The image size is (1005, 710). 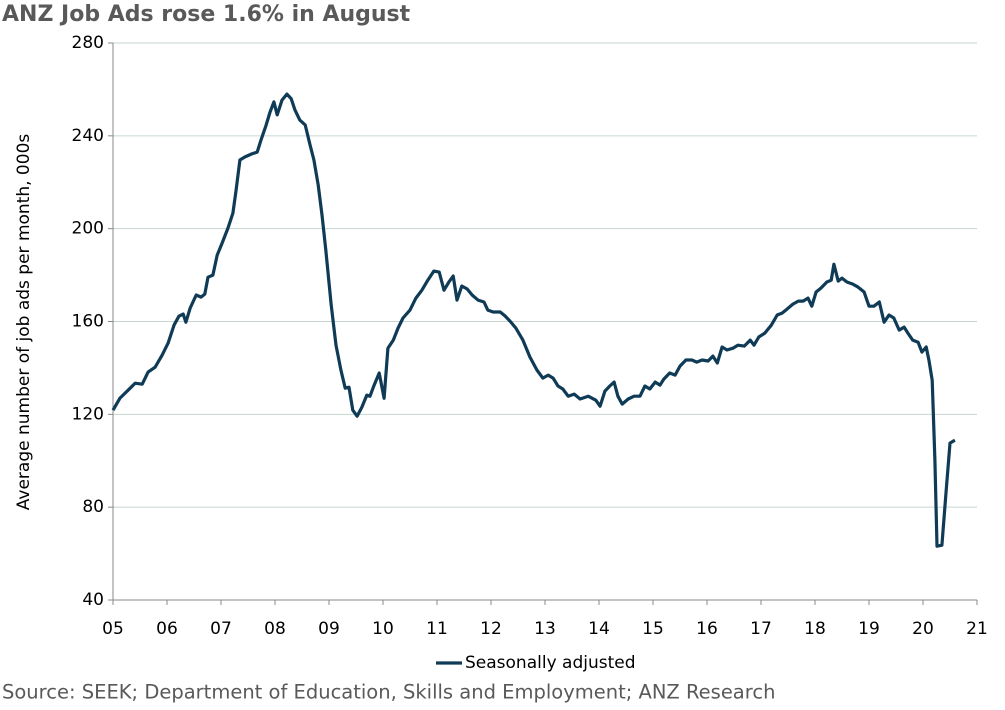 What do you see at coordinates (206, 14) in the screenshot?
I see `chart-title: ANZ Job Ads rose 1.6% in August` at bounding box center [206, 14].